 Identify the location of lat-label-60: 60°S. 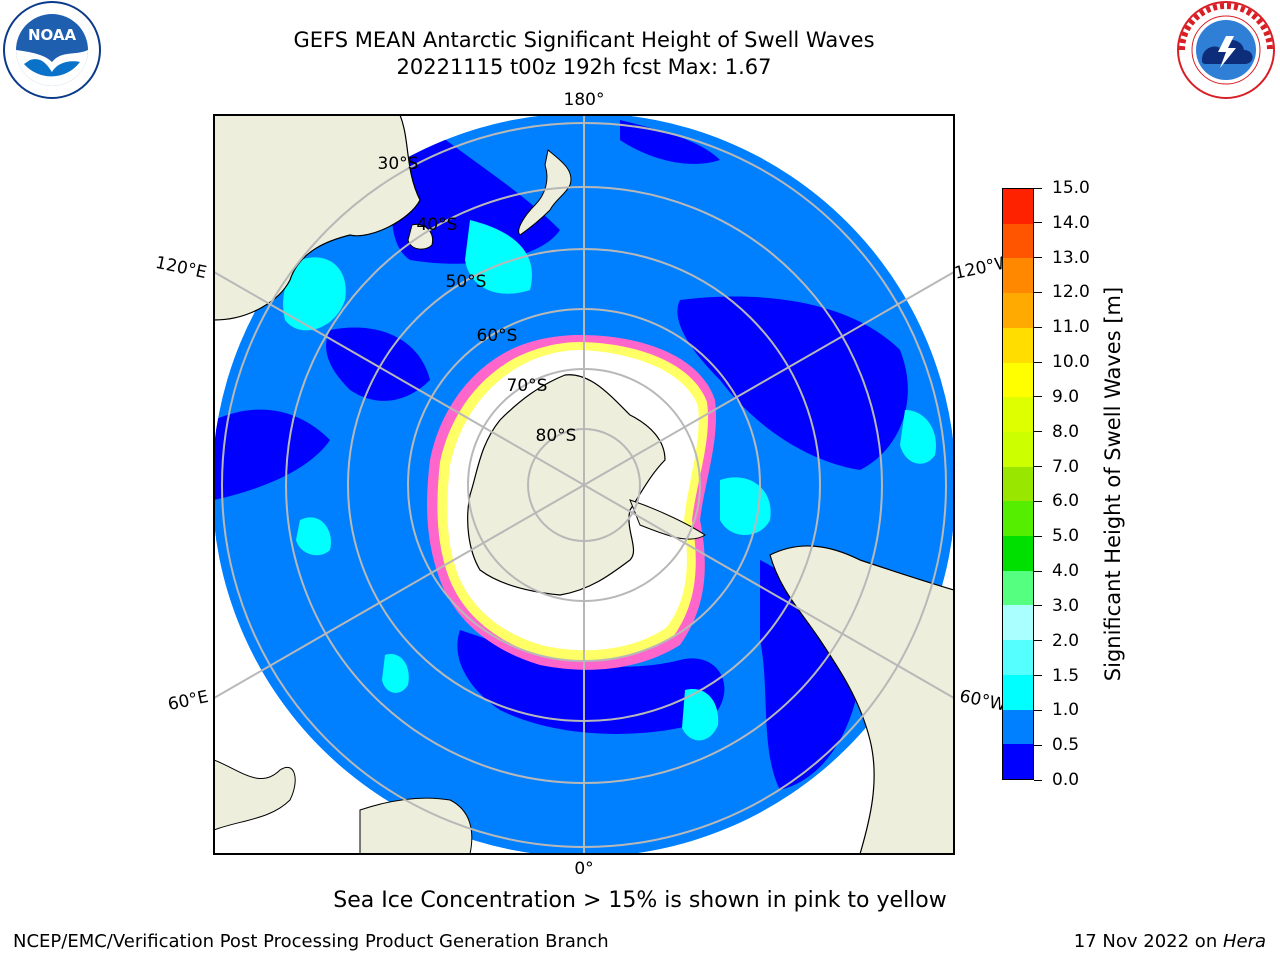
(497, 336).